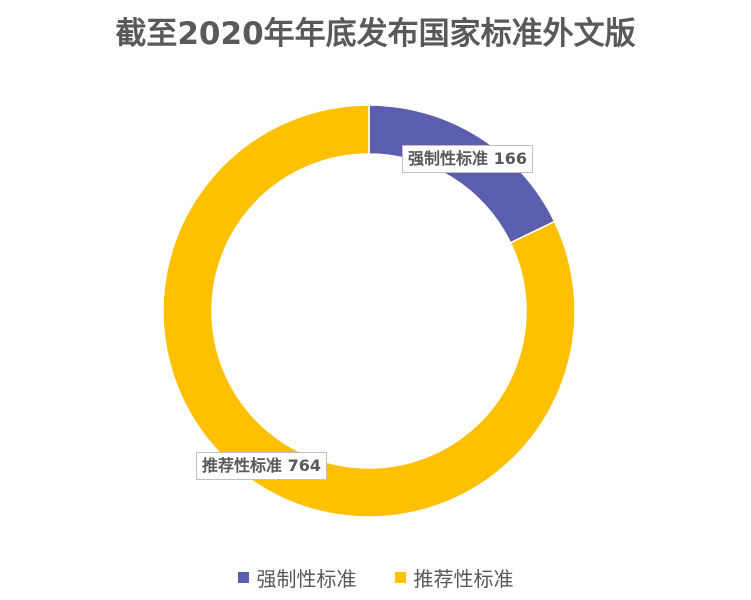 This screenshot has width=751, height=600. Describe the element at coordinates (261, 466) in the screenshot. I see `data-label-recommended: 推荐性标准 764` at that location.